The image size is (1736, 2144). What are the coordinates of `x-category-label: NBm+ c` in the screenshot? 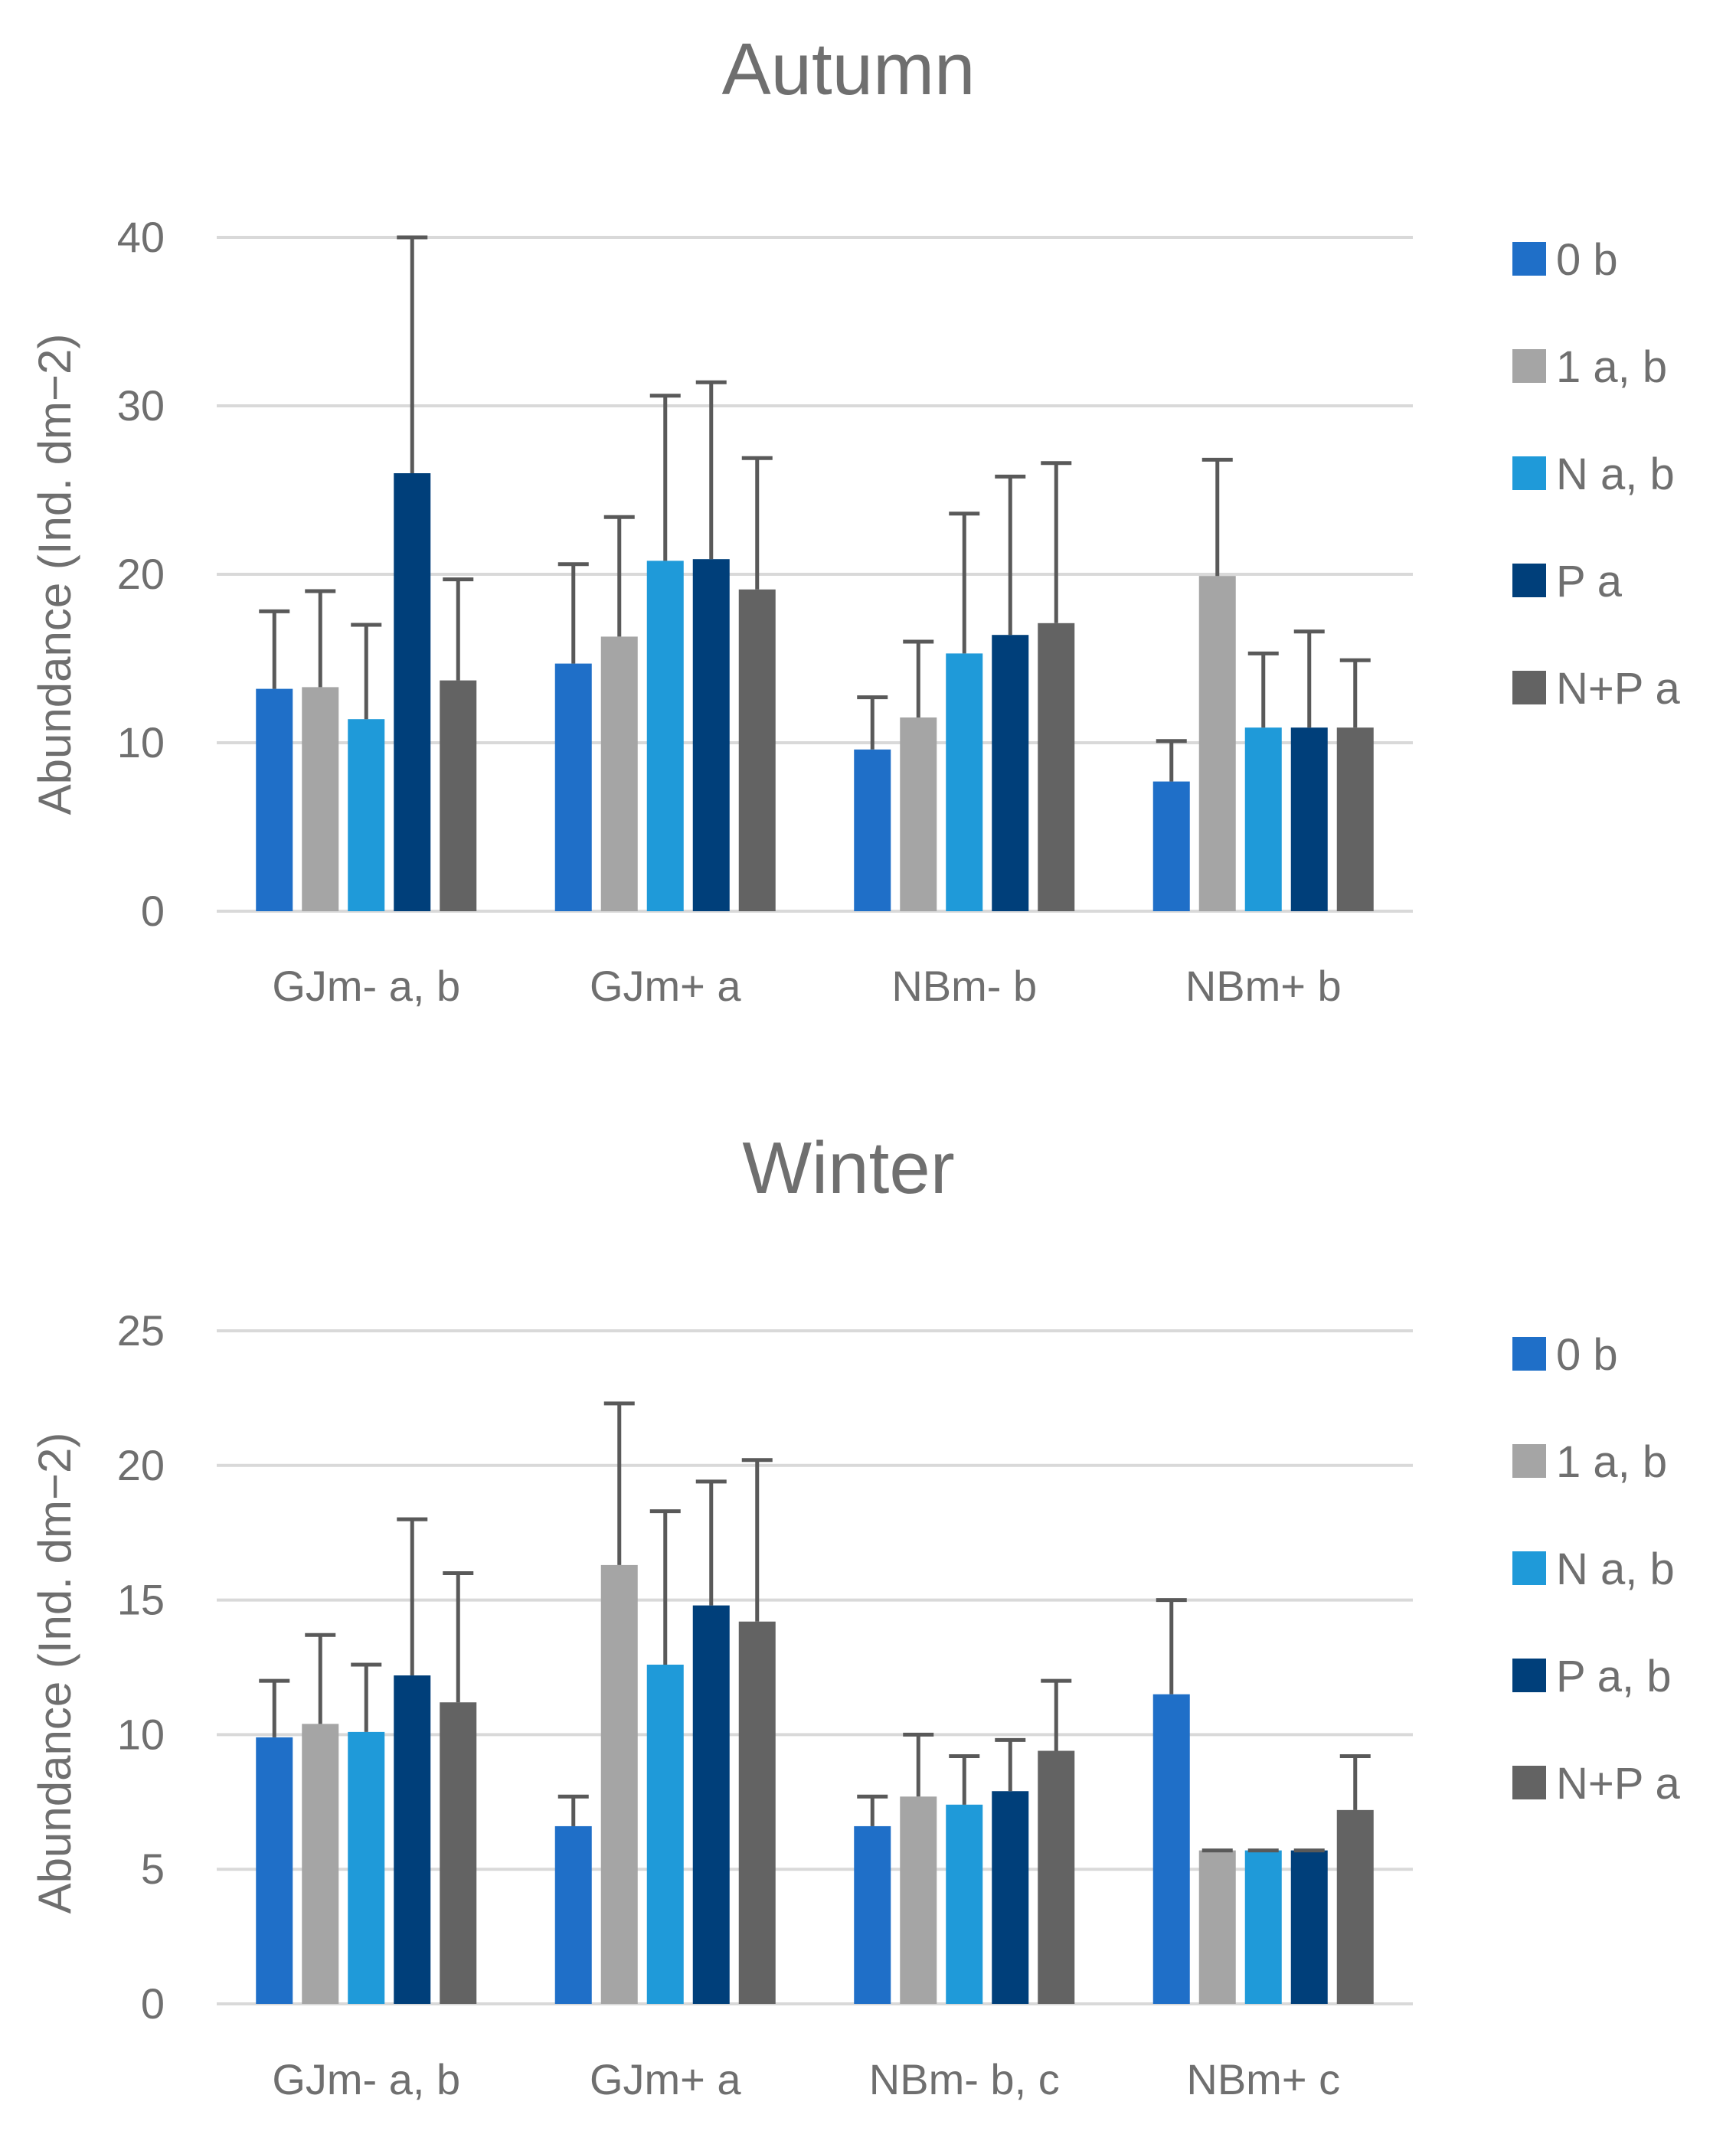 It's located at (1263, 2079).